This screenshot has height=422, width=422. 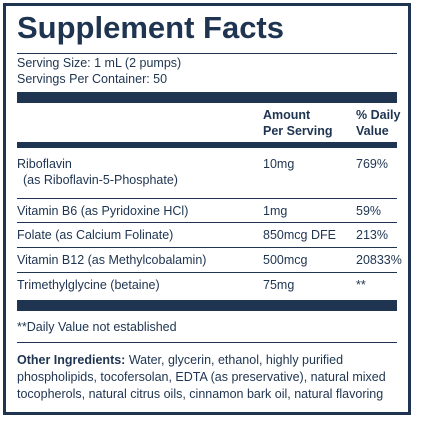 I want to click on amount-header-line1: Amount, so click(x=287, y=115).